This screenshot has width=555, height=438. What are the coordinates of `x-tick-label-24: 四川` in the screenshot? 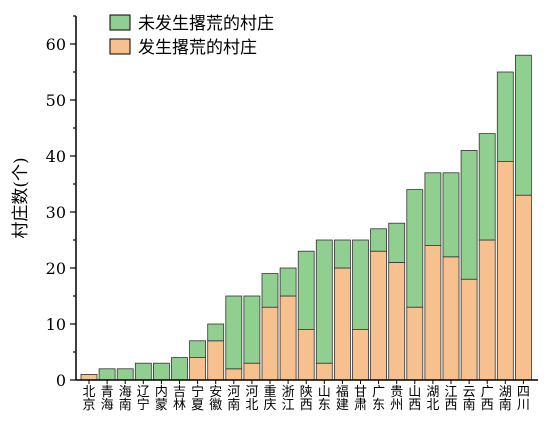 It's located at (523, 399).